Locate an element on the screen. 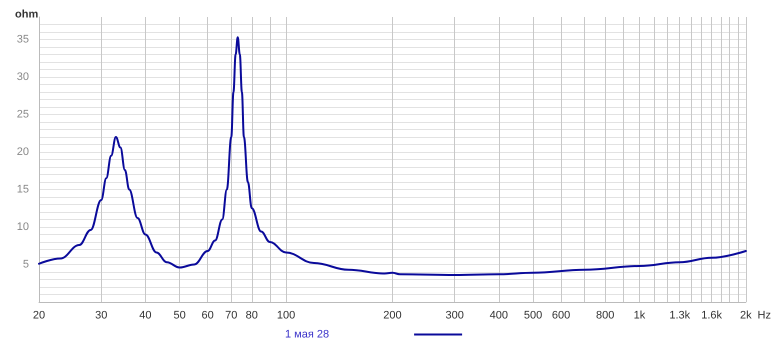 This screenshot has width=774, height=347. x-tick-label: 100 is located at coordinates (286, 316).